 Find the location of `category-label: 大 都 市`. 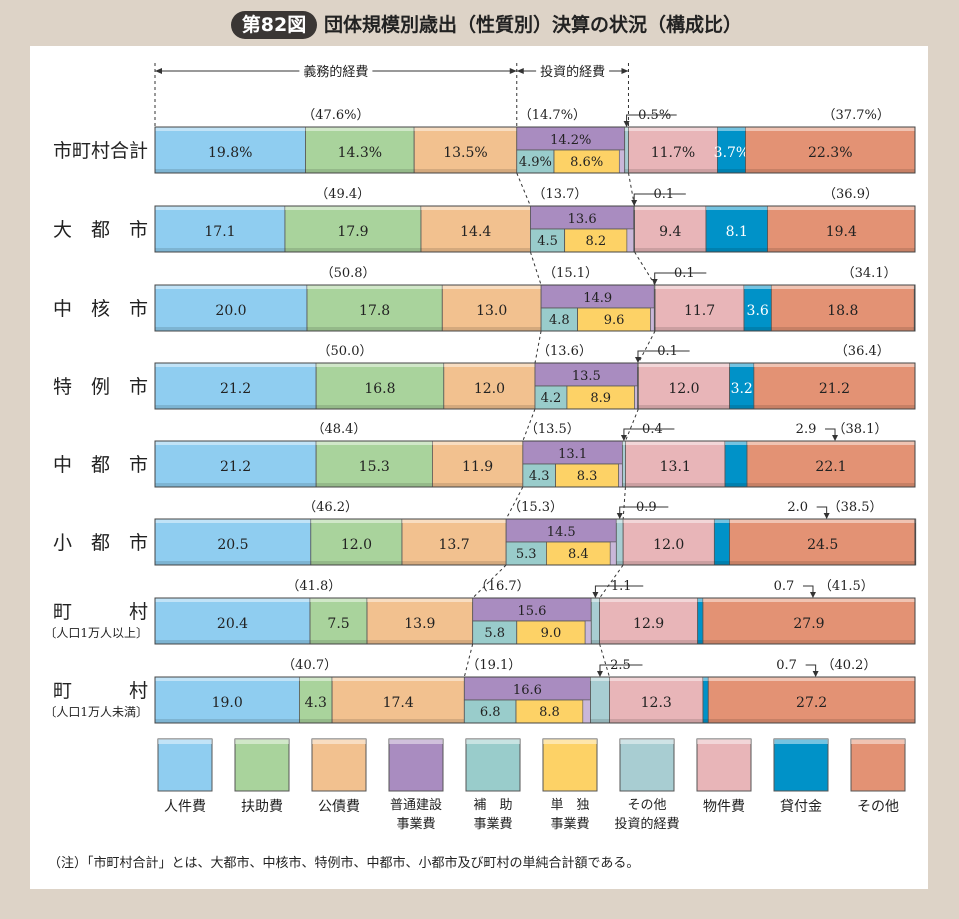

category-label: 大 都 市 is located at coordinates (100, 230).